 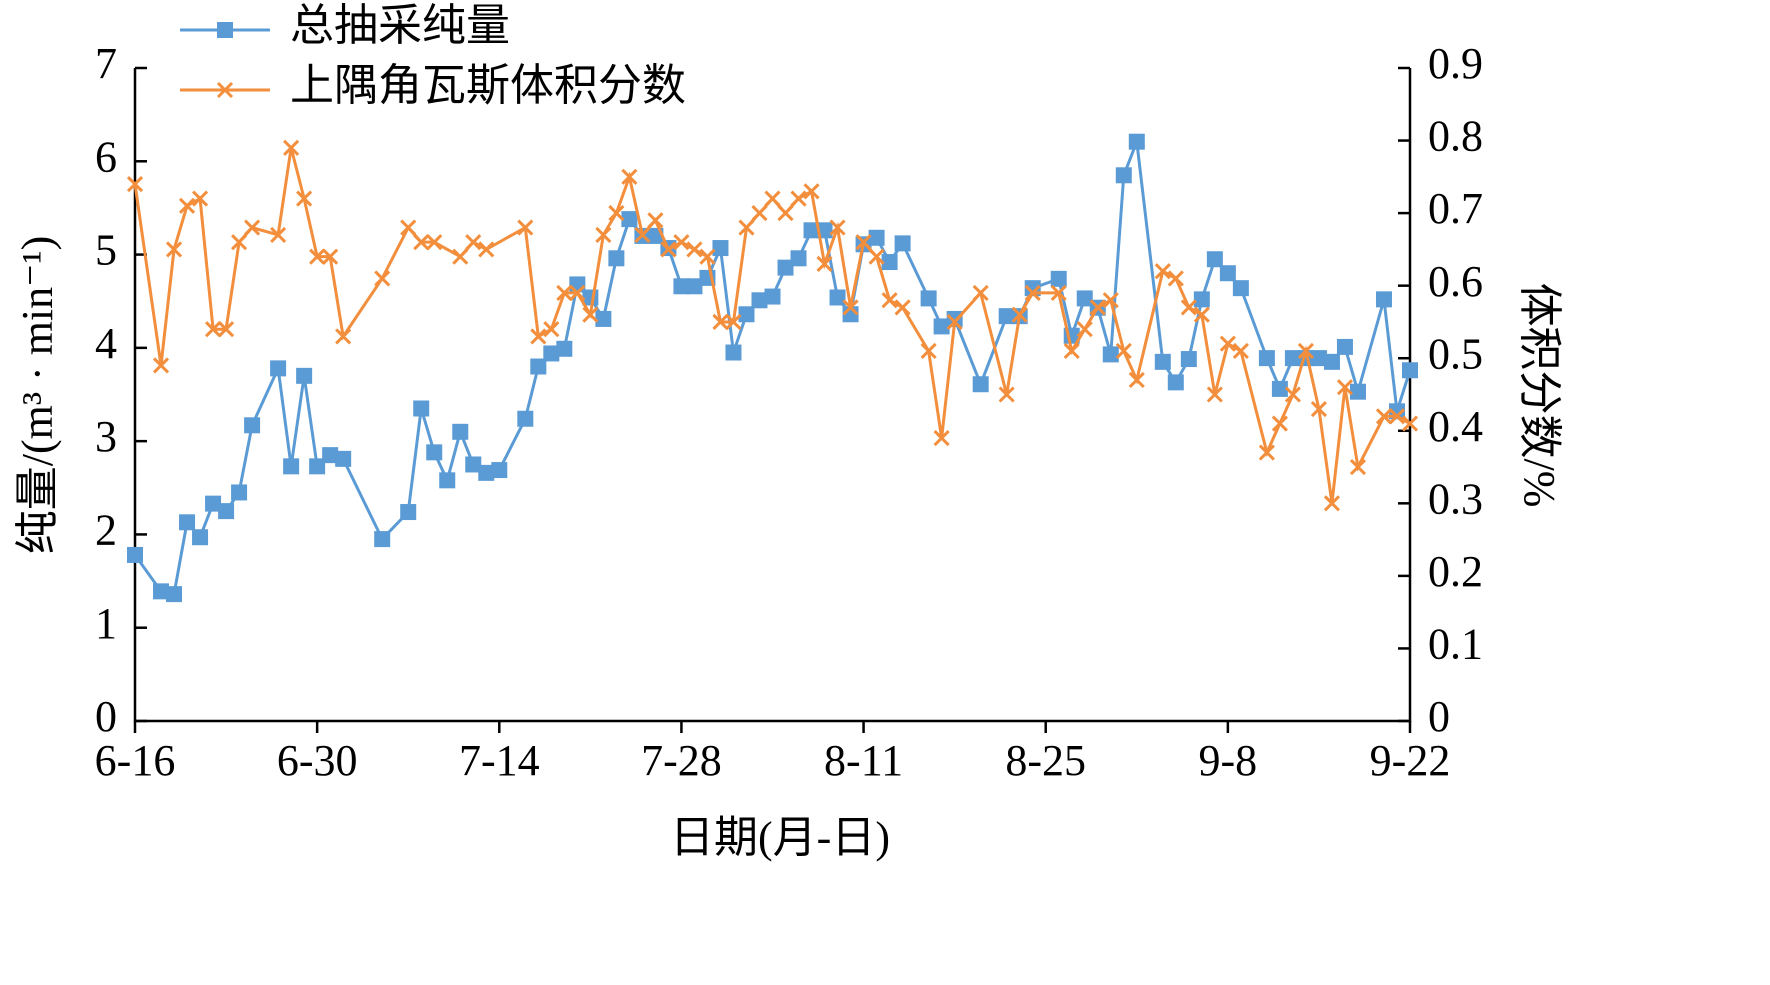 I want to click on y-tick-label: 3, so click(x=106, y=436).